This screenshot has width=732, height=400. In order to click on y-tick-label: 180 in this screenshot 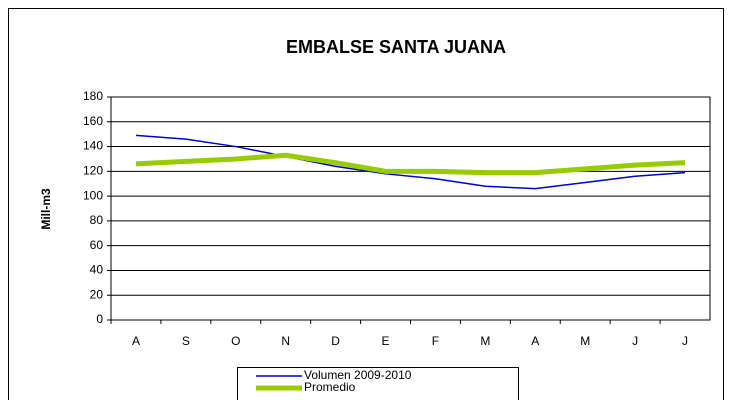, I will do `click(93, 96)`.